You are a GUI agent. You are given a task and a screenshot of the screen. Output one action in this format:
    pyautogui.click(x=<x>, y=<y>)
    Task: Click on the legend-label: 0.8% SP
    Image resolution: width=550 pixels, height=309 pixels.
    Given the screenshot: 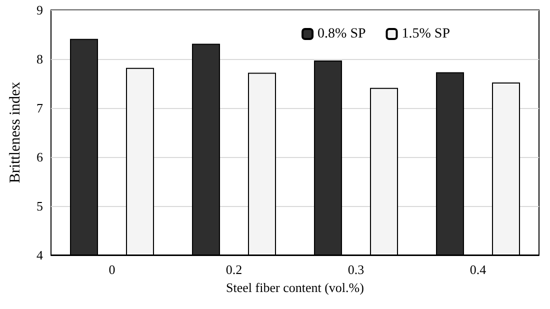 What is the action you would take?
    pyautogui.click(x=342, y=34)
    